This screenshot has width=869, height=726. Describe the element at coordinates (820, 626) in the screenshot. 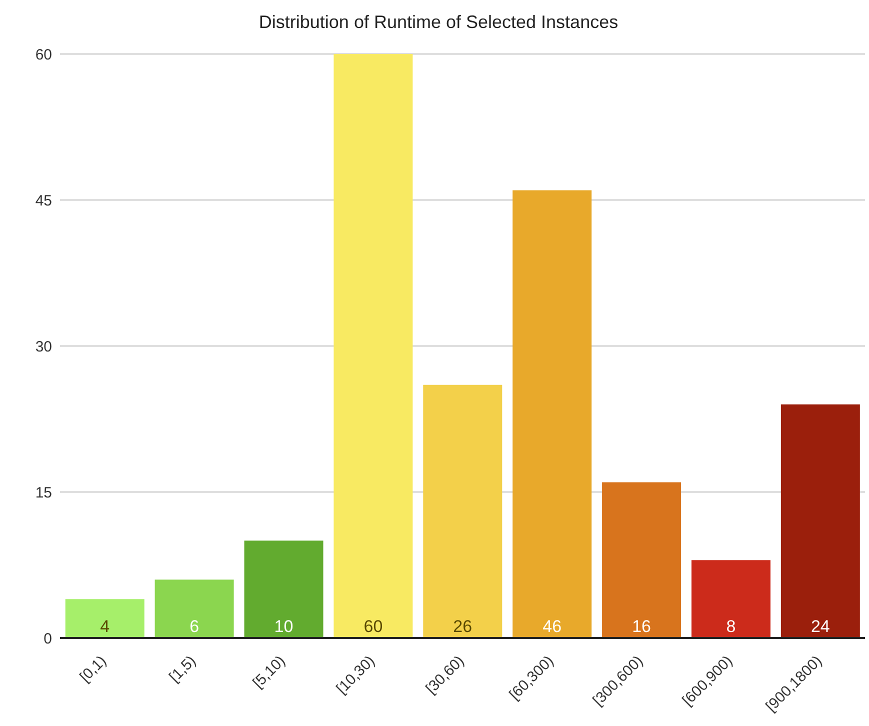

I see `data-label: 24` at that location.